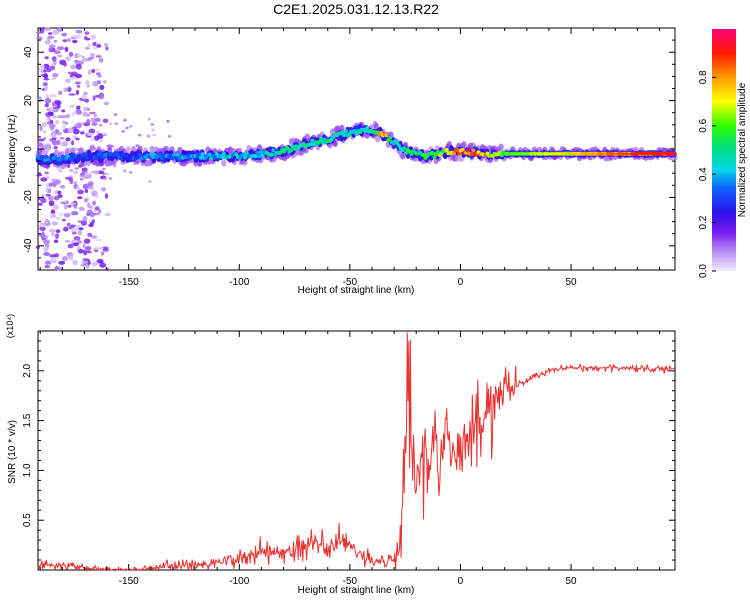  What do you see at coordinates (703, 125) in the screenshot?
I see `colorbar-tick-label: 0.6` at bounding box center [703, 125].